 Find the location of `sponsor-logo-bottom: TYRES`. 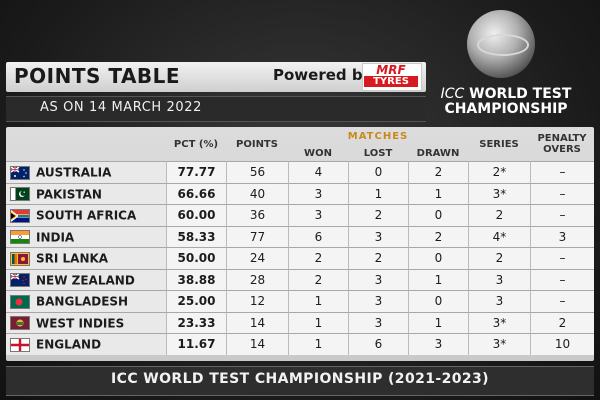

sponsor-logo-bottom: TYRES is located at coordinates (391, 81).